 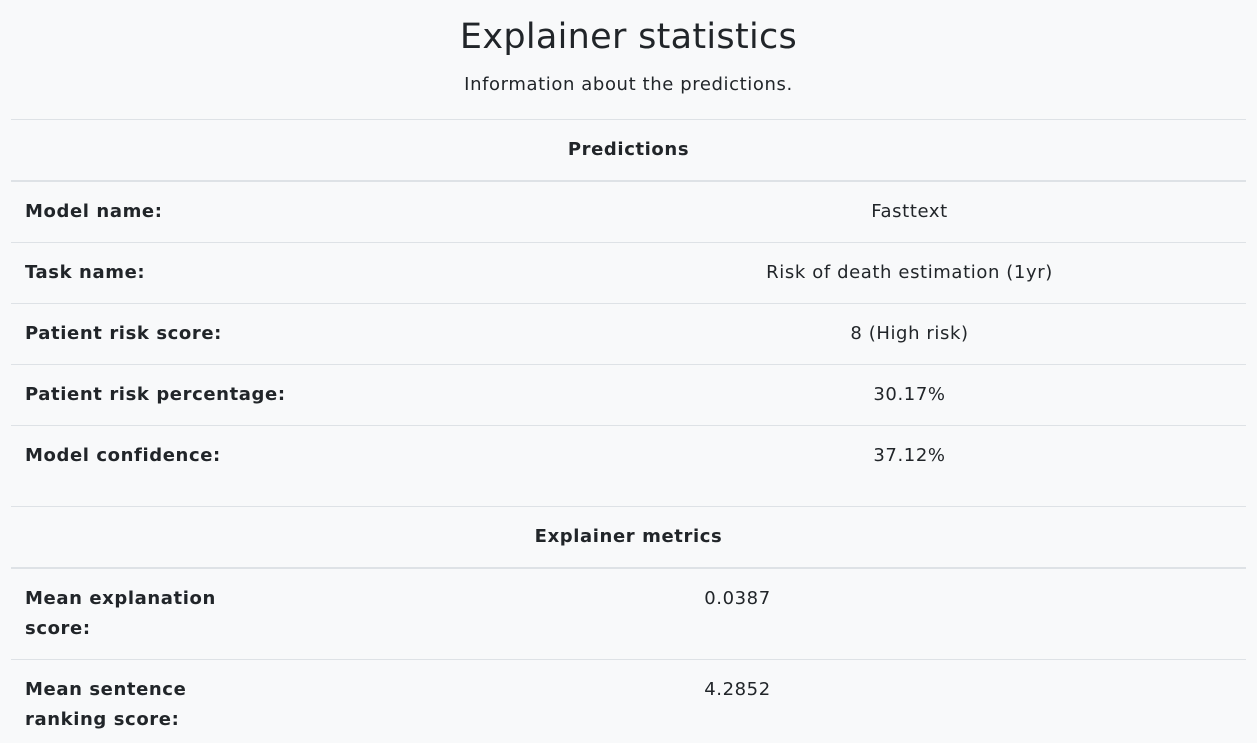 I want to click on patient-risk-percentage-label: Patient risk percentage:, so click(x=155, y=394).